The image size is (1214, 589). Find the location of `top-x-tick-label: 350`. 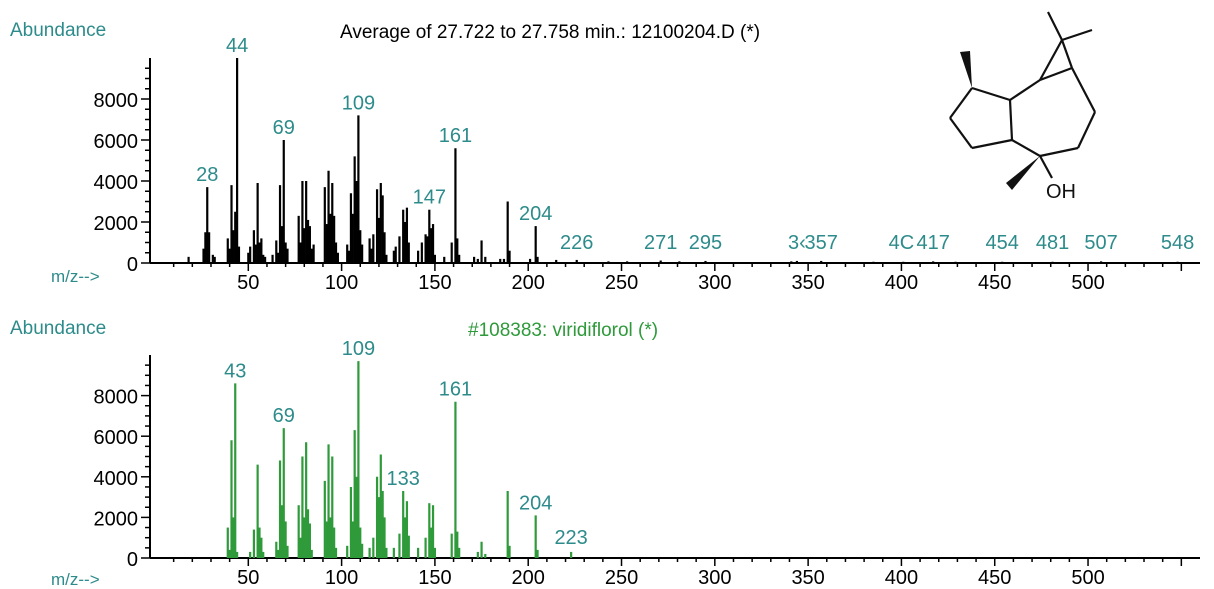

top-x-tick-label: 350 is located at coordinates (807, 283).